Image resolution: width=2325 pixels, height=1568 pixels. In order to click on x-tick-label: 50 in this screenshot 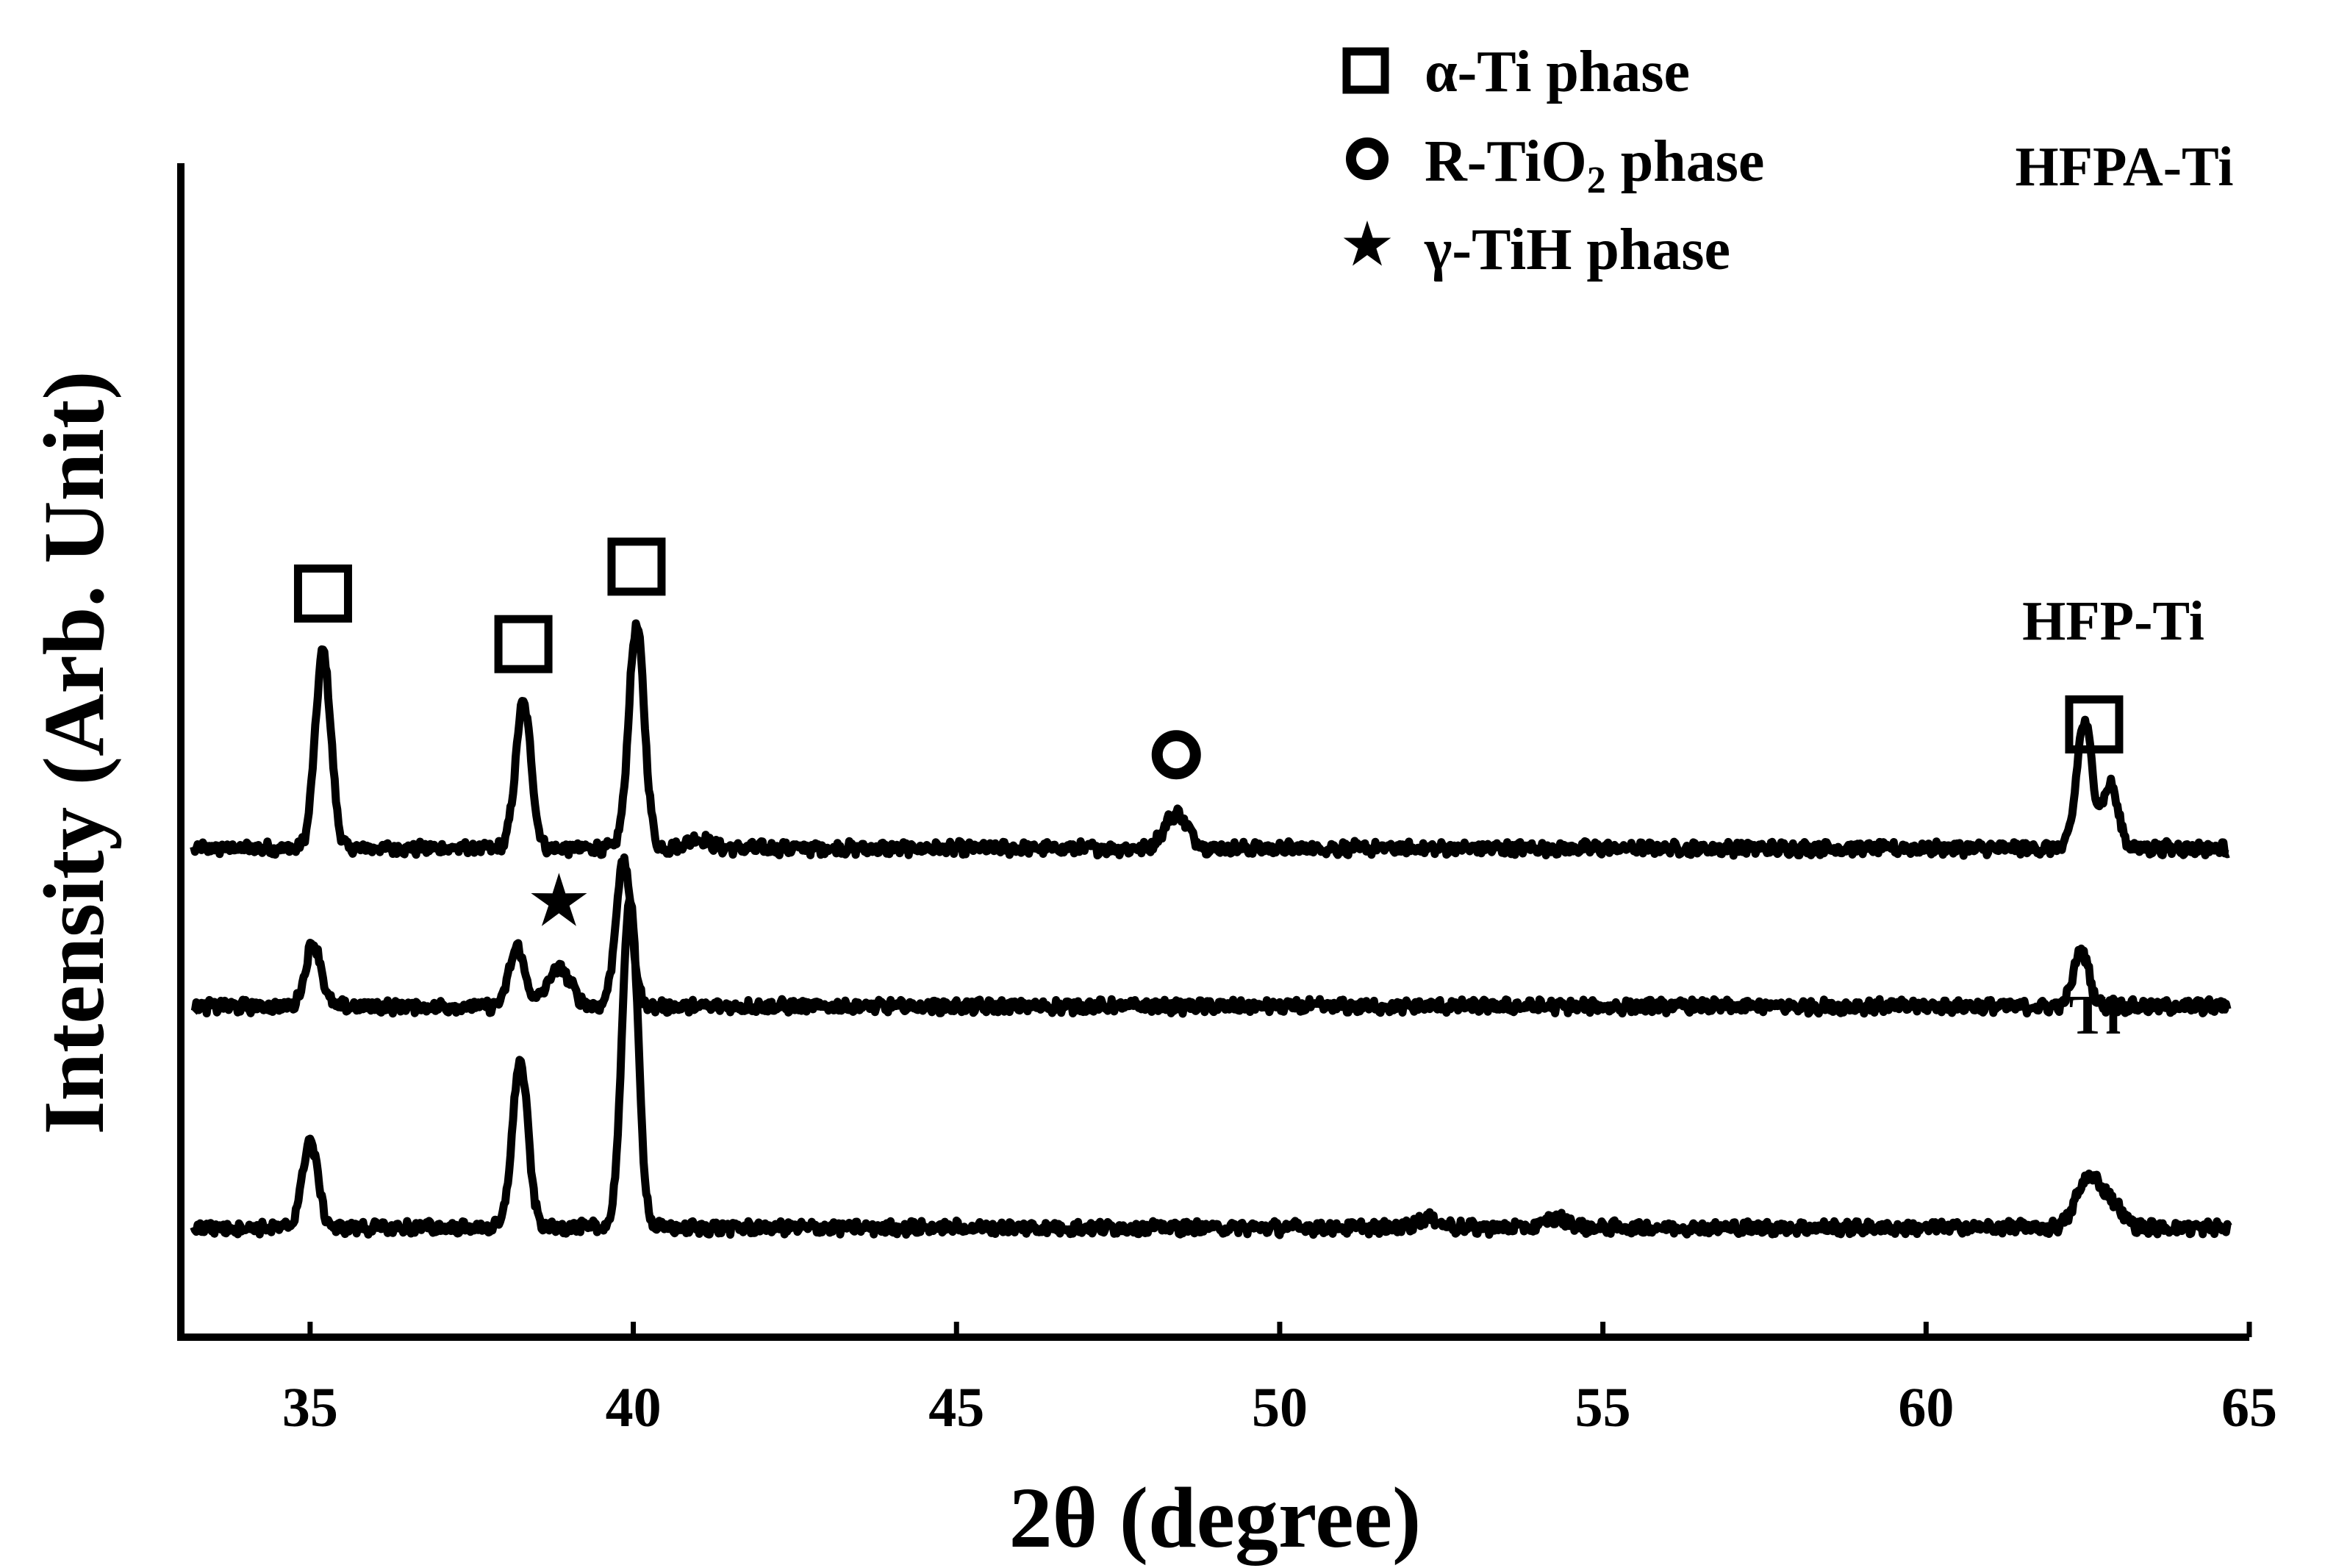, I will do `click(1280, 1408)`.